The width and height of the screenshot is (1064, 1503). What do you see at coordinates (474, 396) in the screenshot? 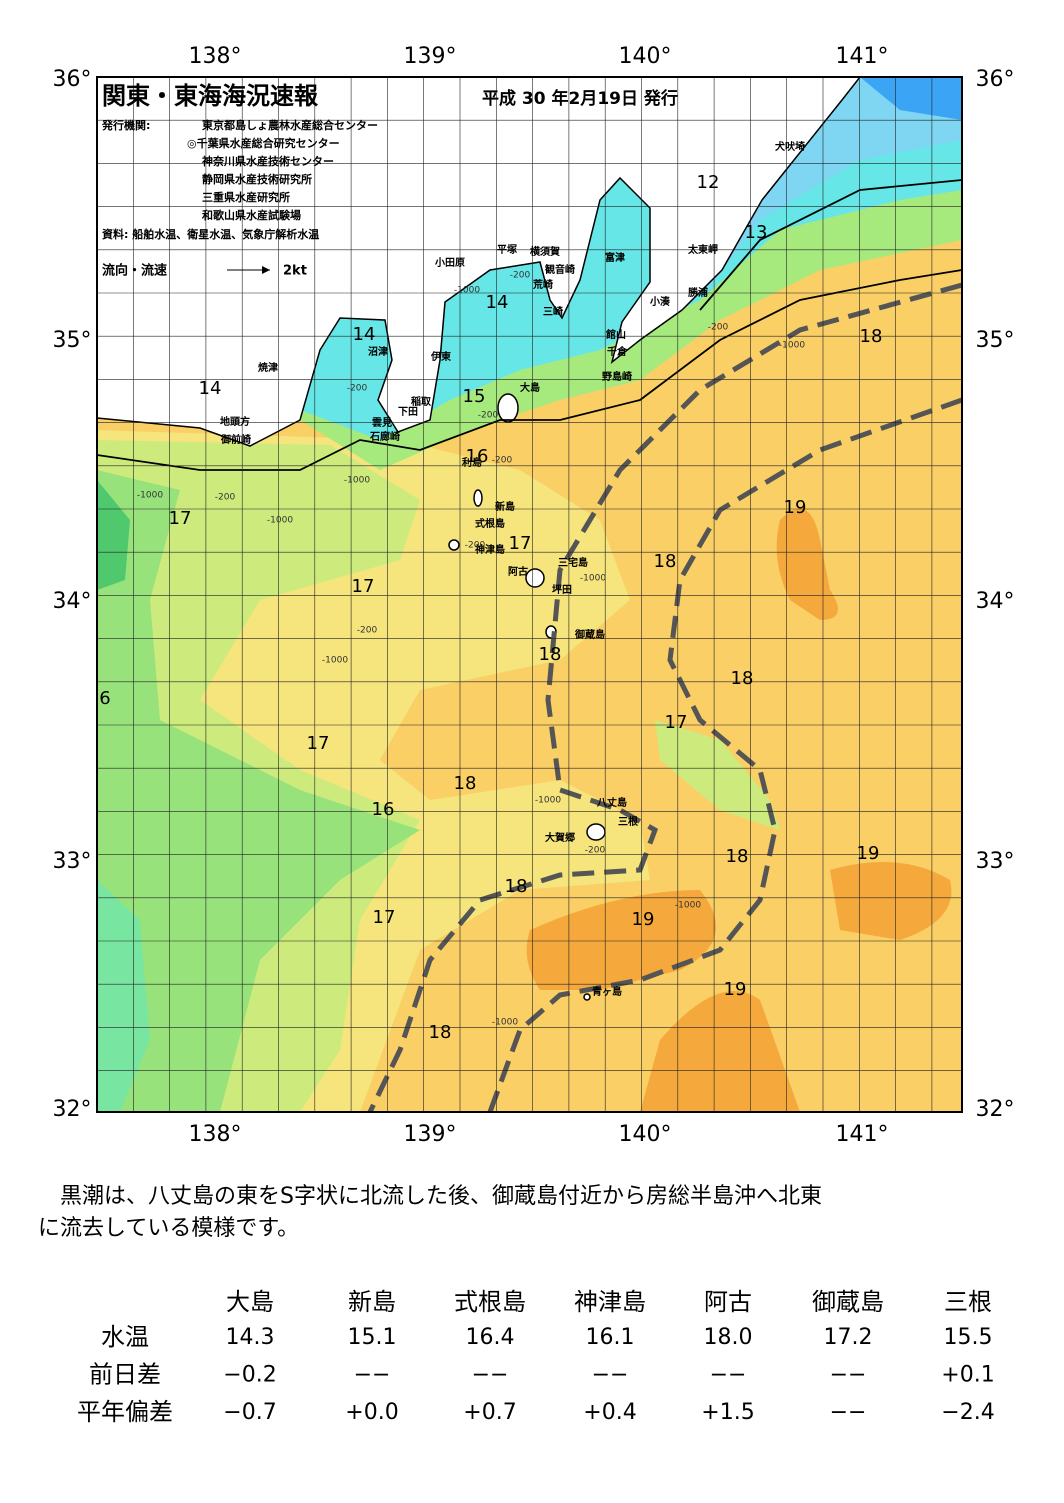
I see `isotherm-label: 15` at bounding box center [474, 396].